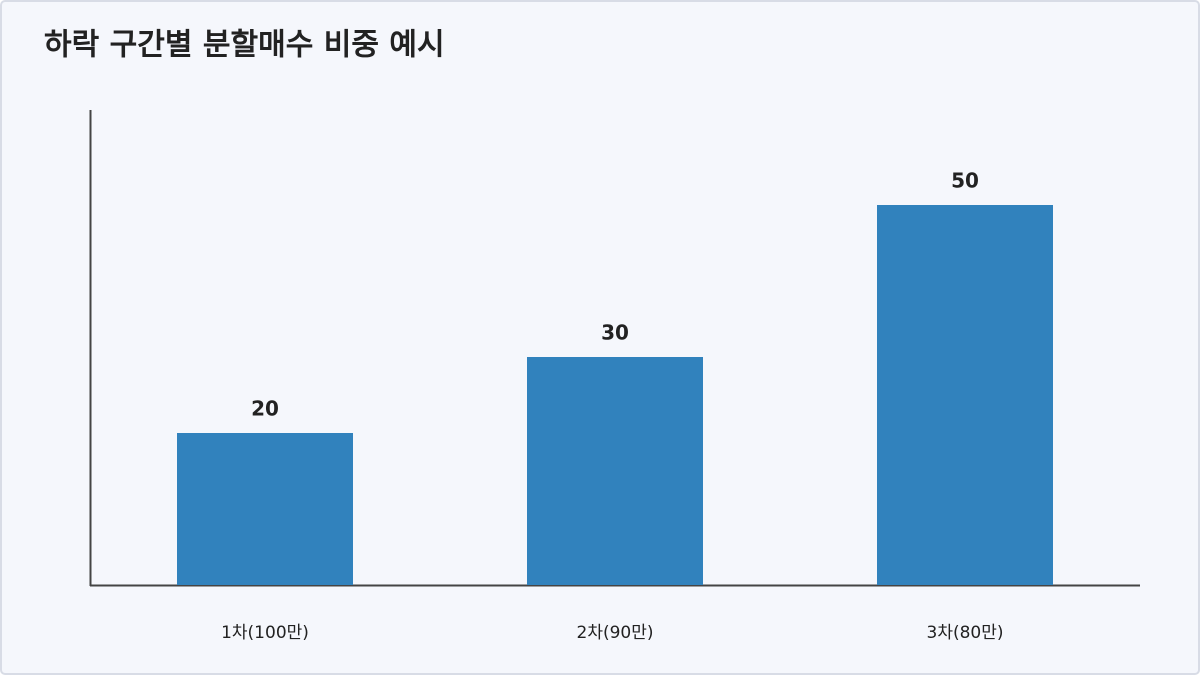 The height and width of the screenshot is (675, 1200). Describe the element at coordinates (965, 181) in the screenshot. I see `value-label: 50` at that location.